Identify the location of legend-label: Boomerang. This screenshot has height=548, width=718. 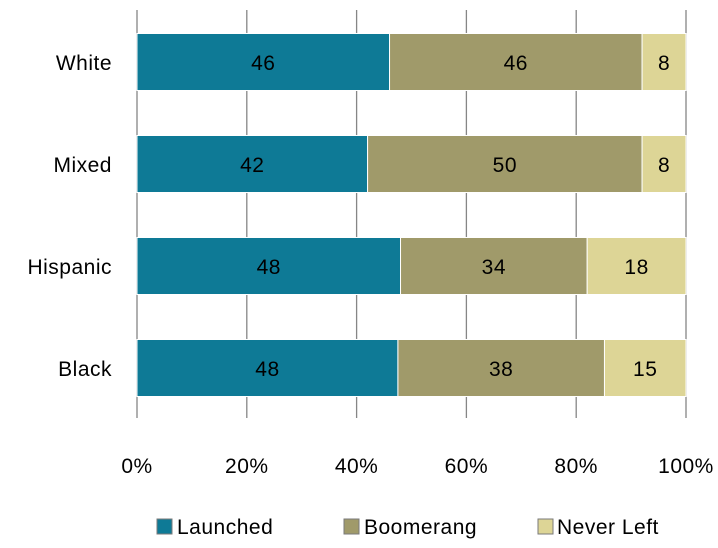
(420, 527).